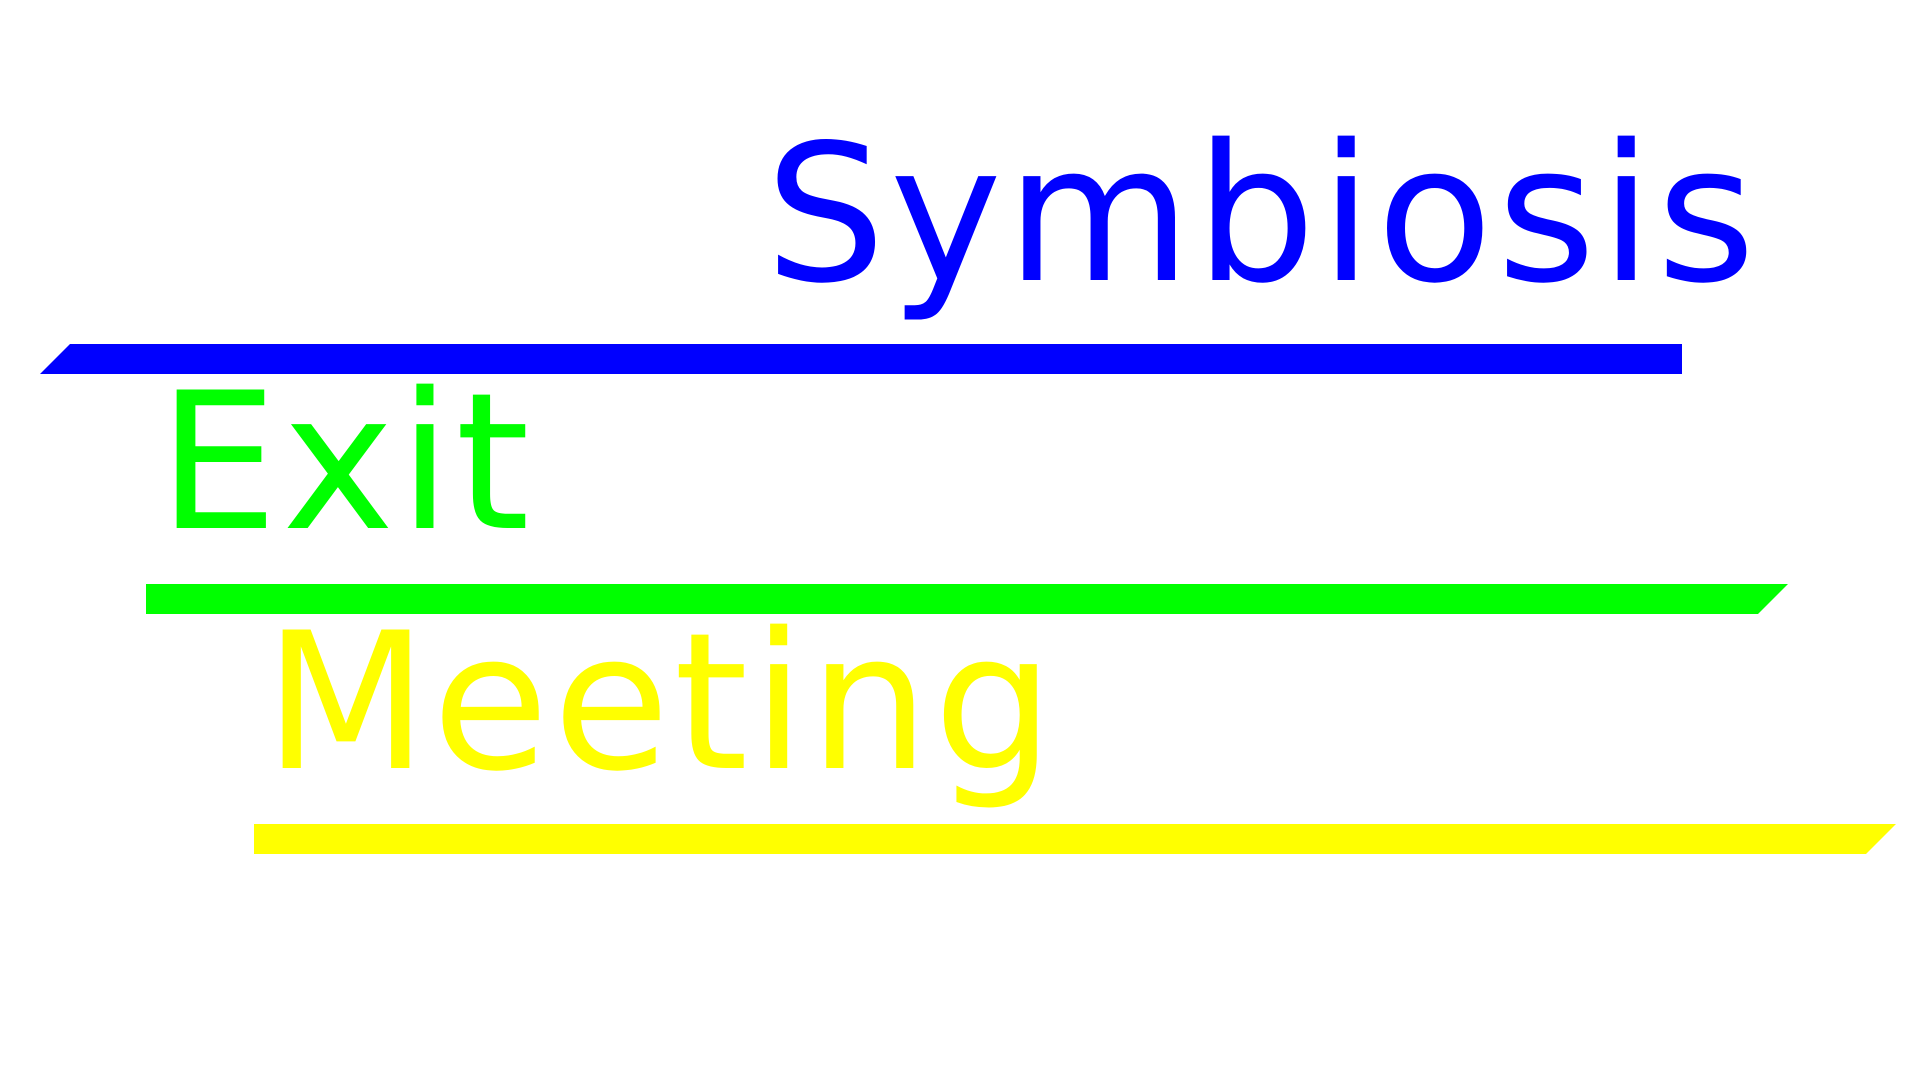  Describe the element at coordinates (346, 462) in the screenshot. I see `title-word-exit: Exit` at that location.